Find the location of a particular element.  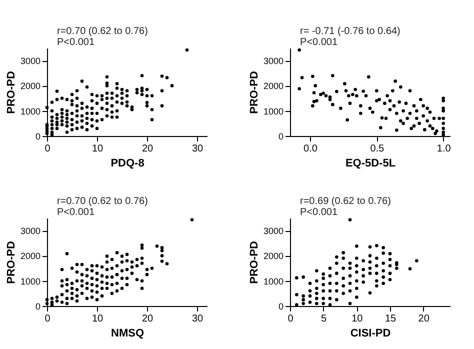

x-tick-label: 0.0 is located at coordinates (311, 149).